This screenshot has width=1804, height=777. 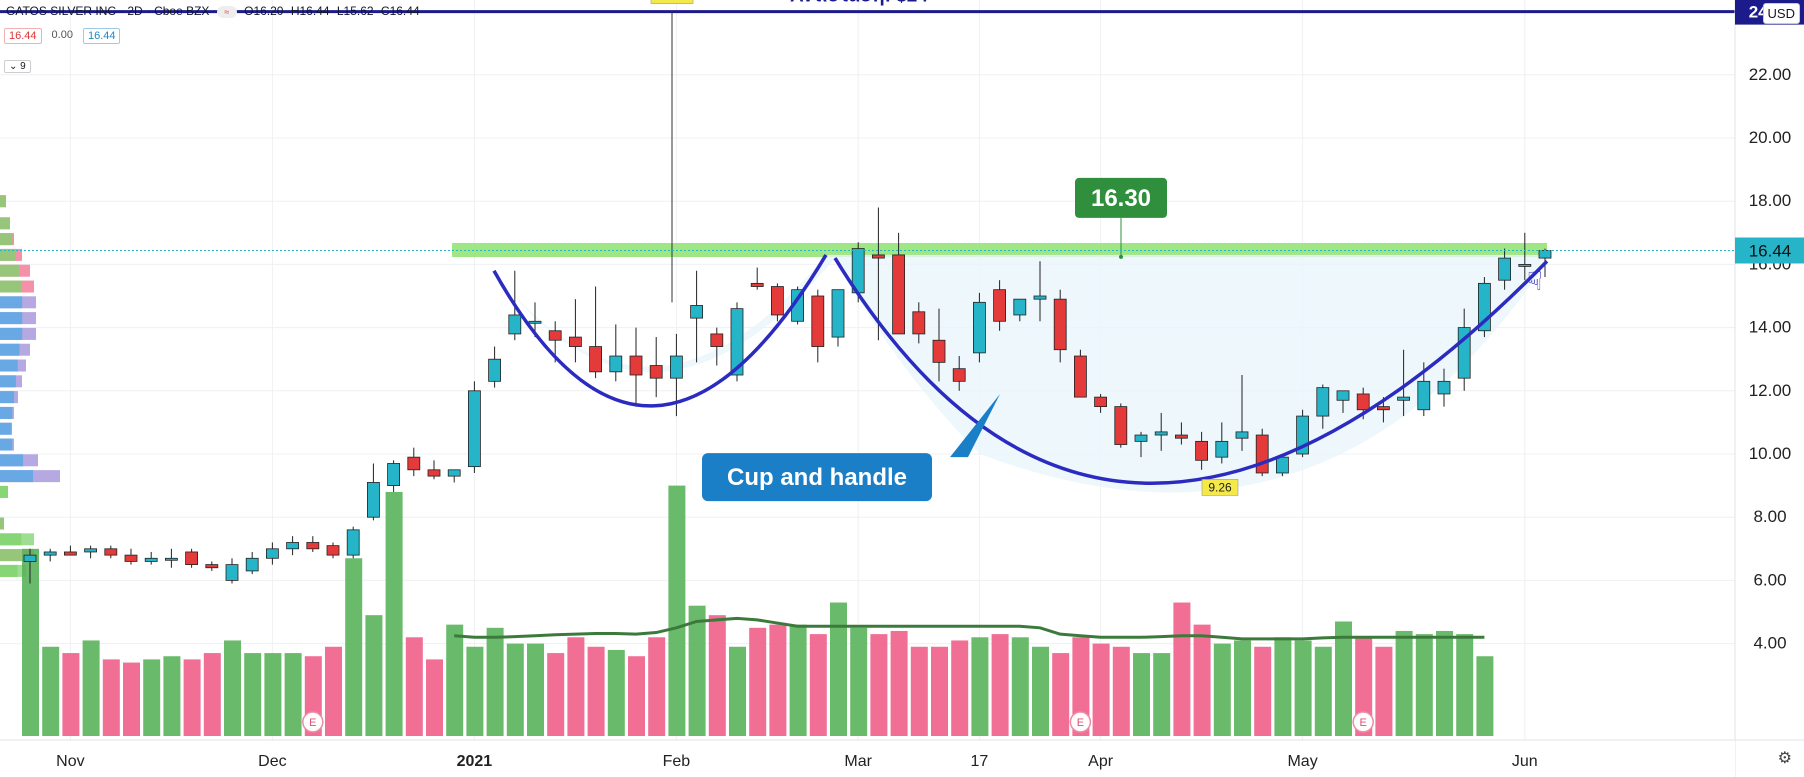 What do you see at coordinates (660, 331) in the screenshot?
I see `handle-curve` at bounding box center [660, 331].